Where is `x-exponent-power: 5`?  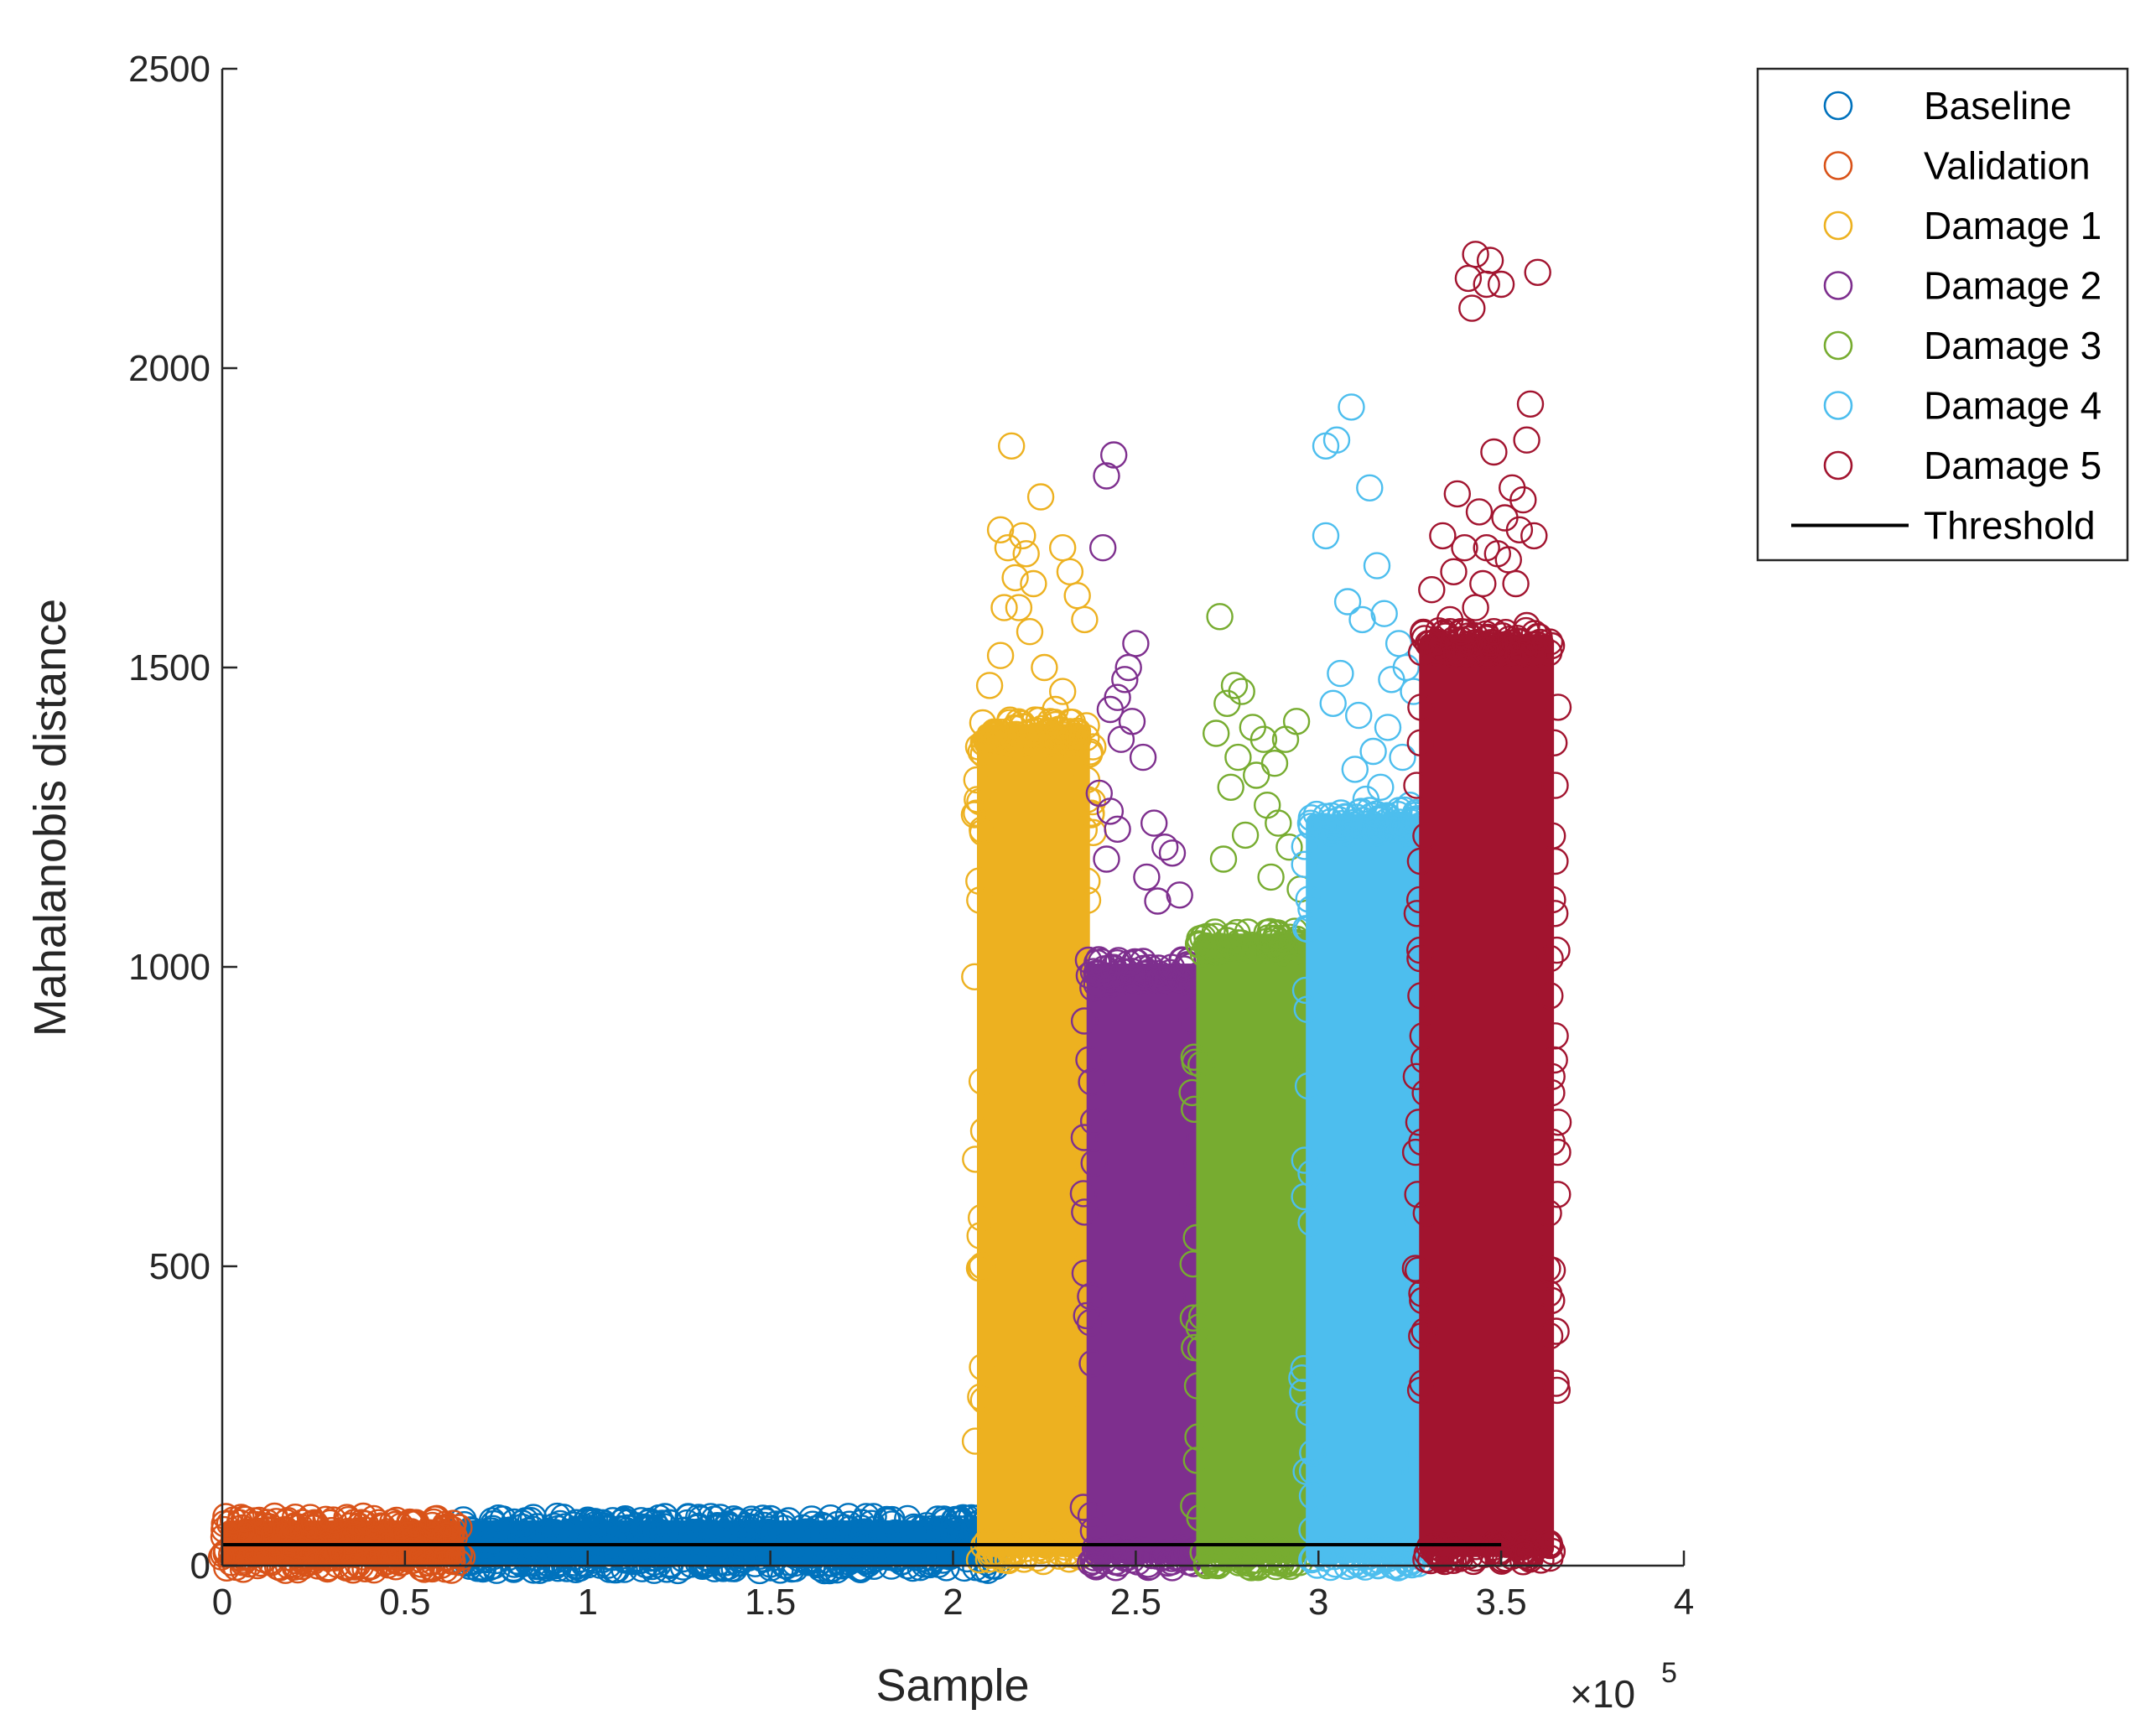 x-exponent-power: 5 is located at coordinates (1669, 1673).